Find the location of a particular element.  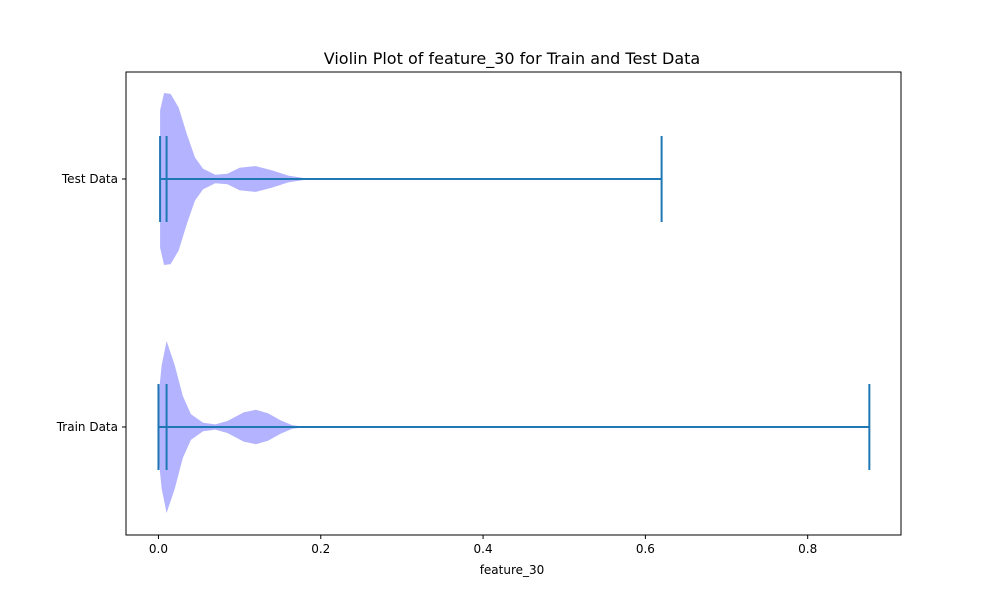

x-axis-label: feature_30 is located at coordinates (512, 570).